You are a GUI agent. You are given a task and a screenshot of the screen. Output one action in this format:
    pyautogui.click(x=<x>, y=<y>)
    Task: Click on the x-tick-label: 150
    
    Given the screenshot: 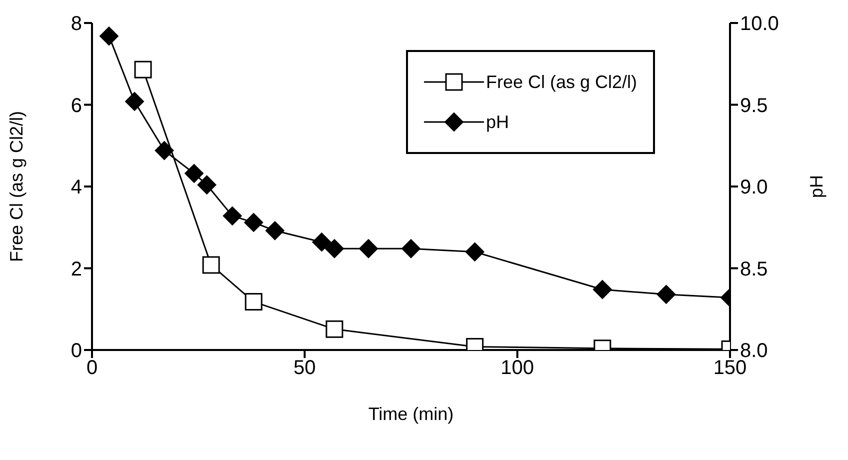 What is the action you would take?
    pyautogui.click(x=730, y=368)
    